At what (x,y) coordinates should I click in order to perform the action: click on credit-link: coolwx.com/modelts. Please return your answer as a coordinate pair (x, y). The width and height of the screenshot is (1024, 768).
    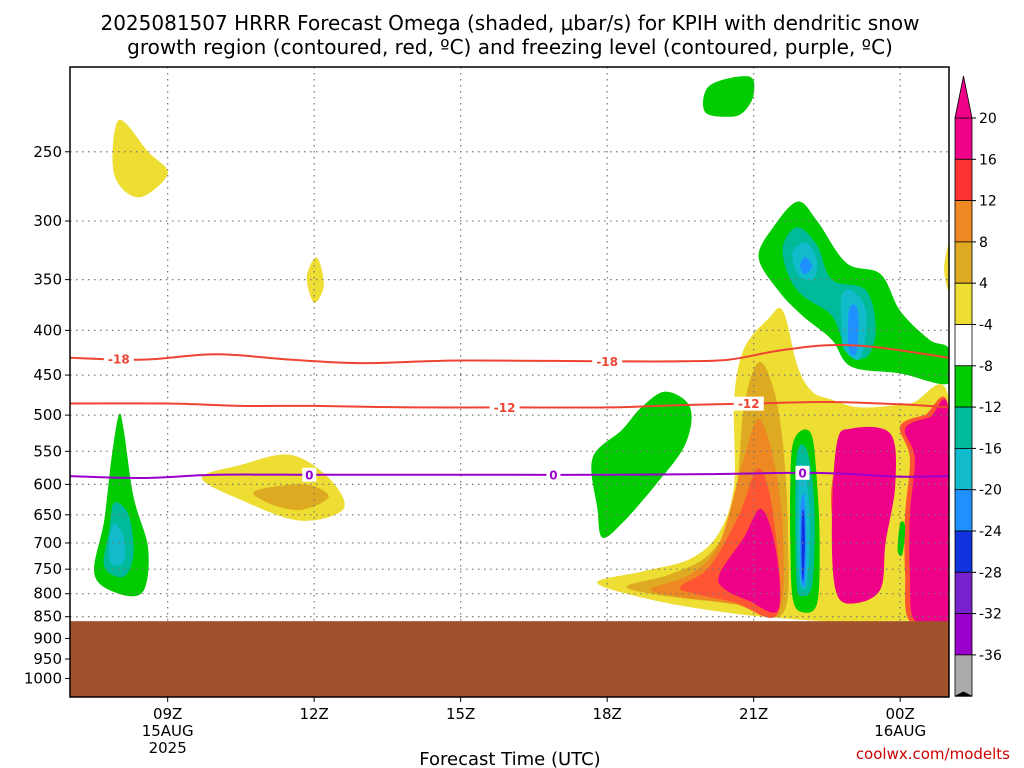
    Looking at the image, I should click on (933, 754).